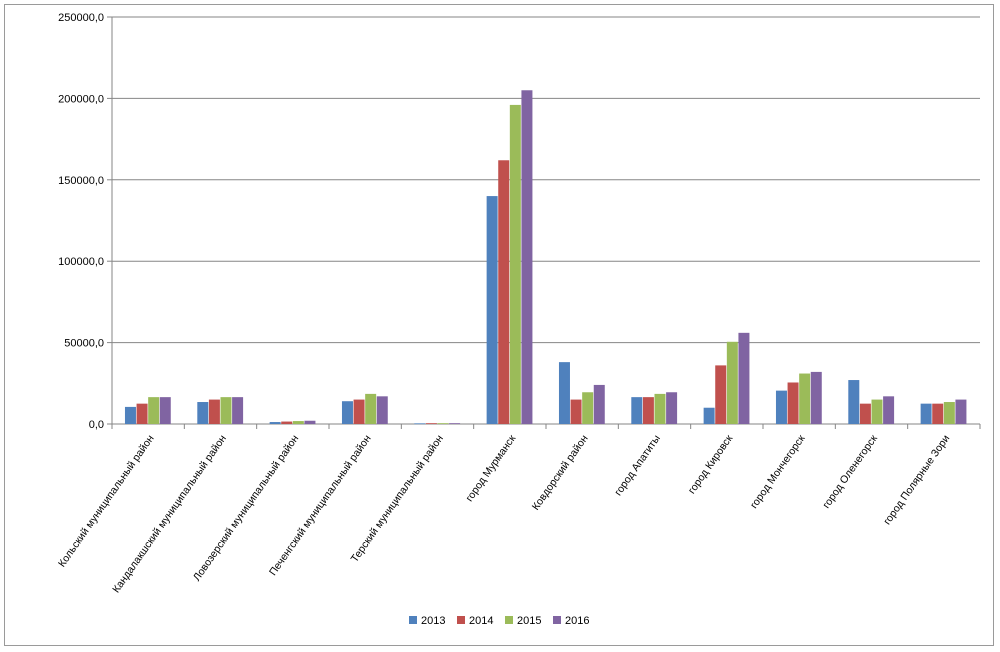  Describe the element at coordinates (169, 514) in the screenshot. I see `x-category-label: Кандалакшский муниципальный район` at that location.